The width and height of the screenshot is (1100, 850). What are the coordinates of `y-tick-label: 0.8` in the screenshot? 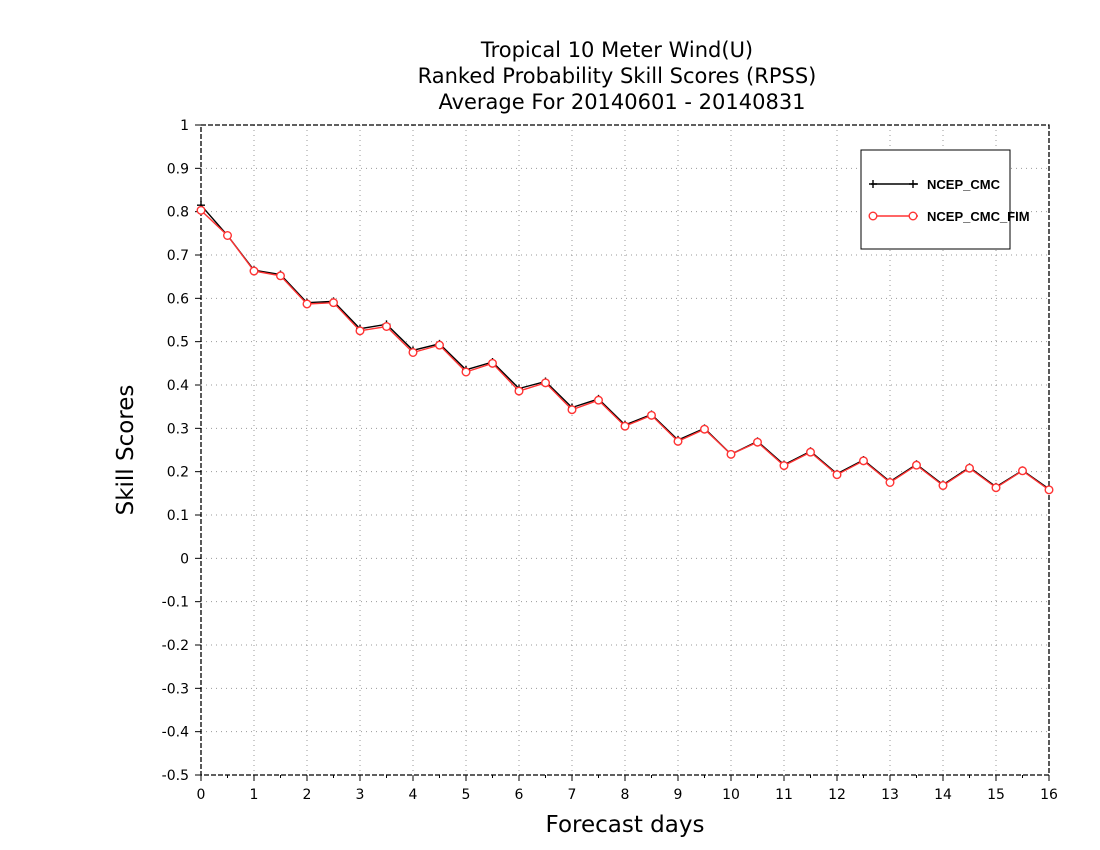 It's located at (178, 213).